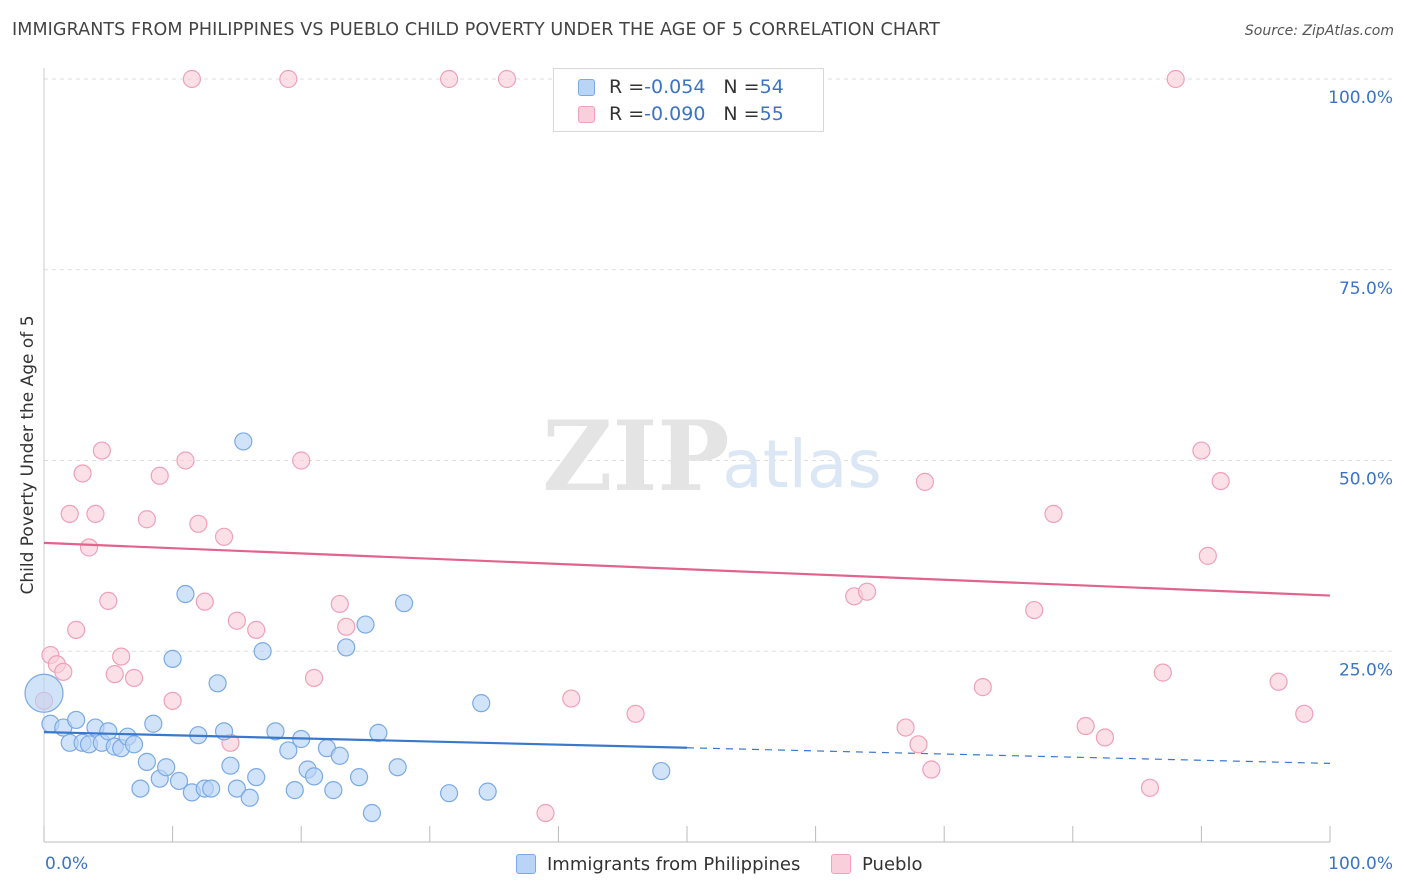 This screenshot has height=892, width=1406. Describe the element at coordinates (526, 864) in the screenshot. I see `philippines-legend-swatch` at that location.